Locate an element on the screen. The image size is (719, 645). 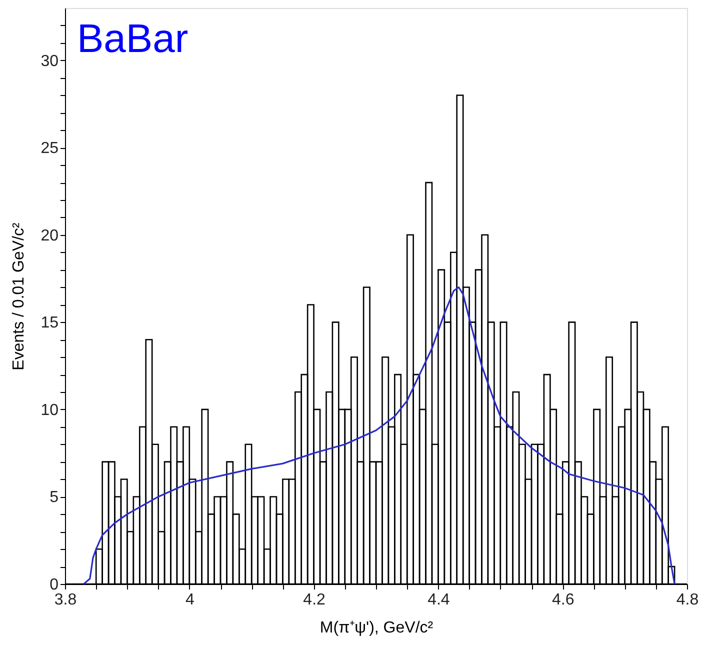
y-axis-title: Events / 0.01 GeV/c² is located at coordinates (19, 296).